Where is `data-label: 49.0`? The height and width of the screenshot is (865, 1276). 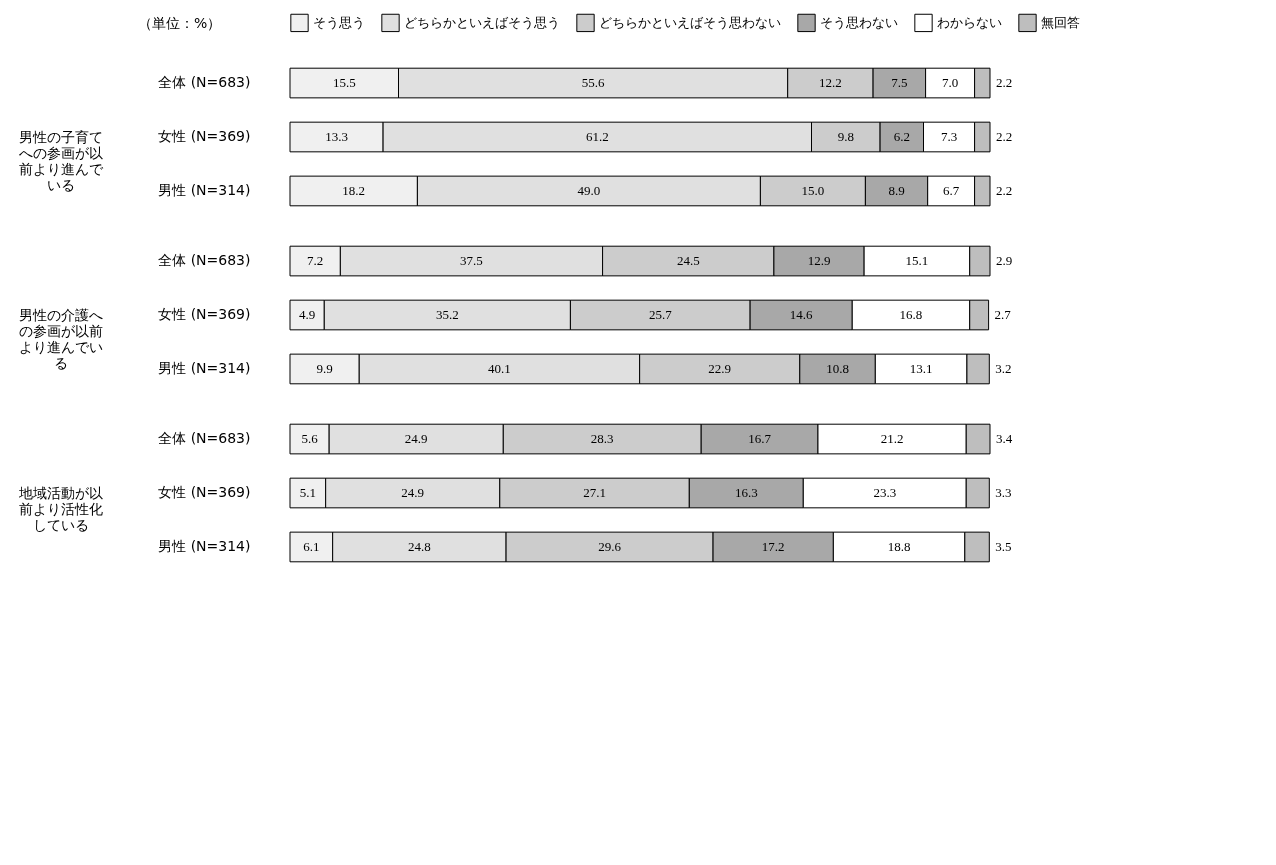 data-label: 49.0 is located at coordinates (589, 190).